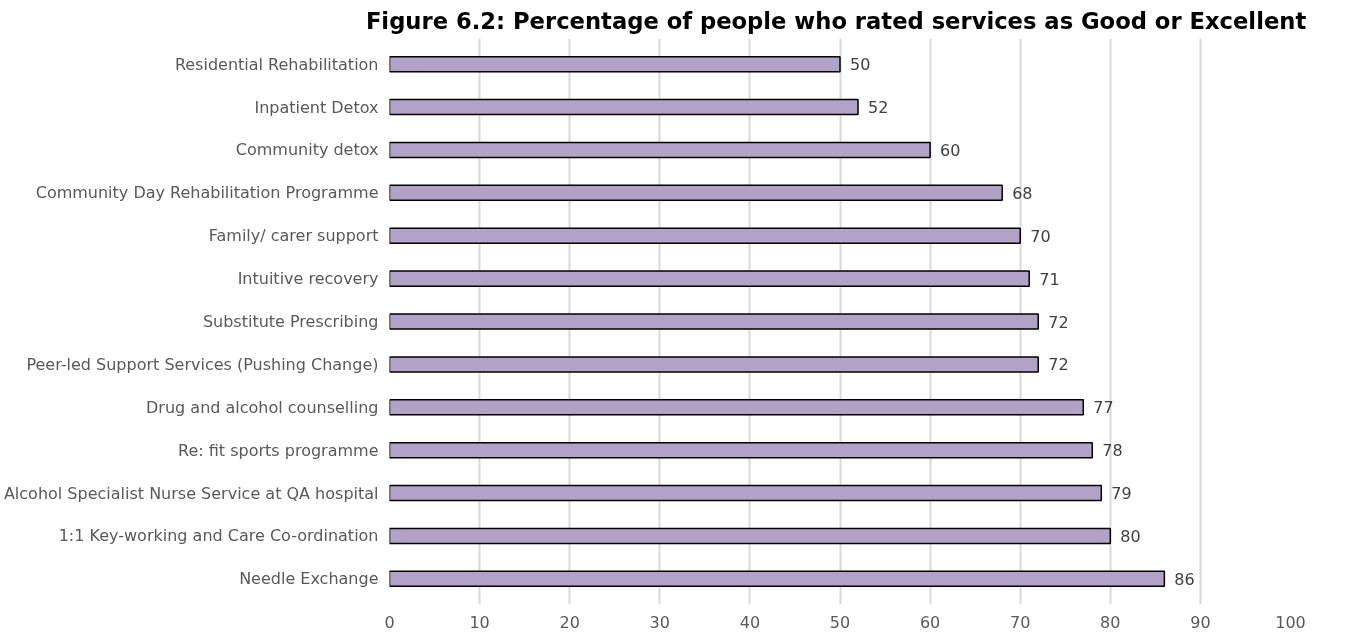 Image resolution: width=1347 pixels, height=644 pixels. Describe the element at coordinates (479, 622) in the screenshot. I see `x-tick-label: 10` at that location.